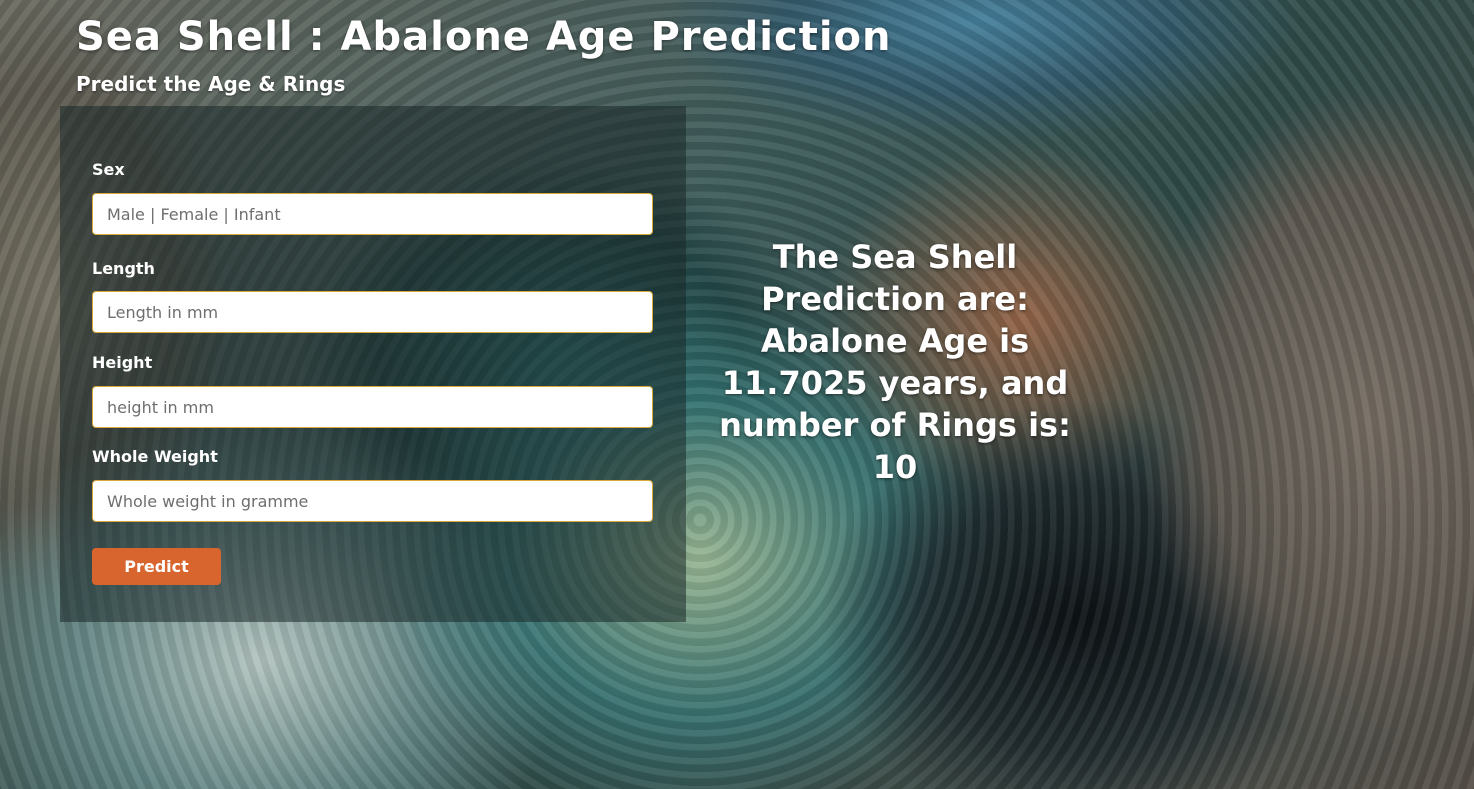 This screenshot has width=1474, height=789. What do you see at coordinates (372, 214) in the screenshot?
I see `sex-input` at bounding box center [372, 214].